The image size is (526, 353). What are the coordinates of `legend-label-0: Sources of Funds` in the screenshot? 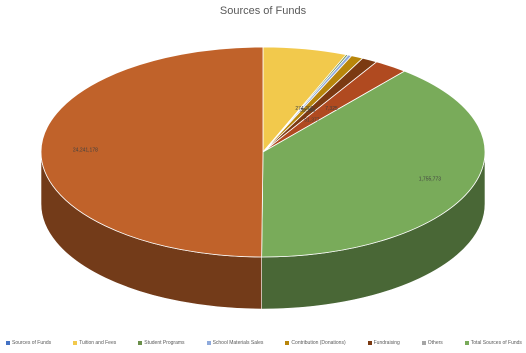 It's located at (32, 343).